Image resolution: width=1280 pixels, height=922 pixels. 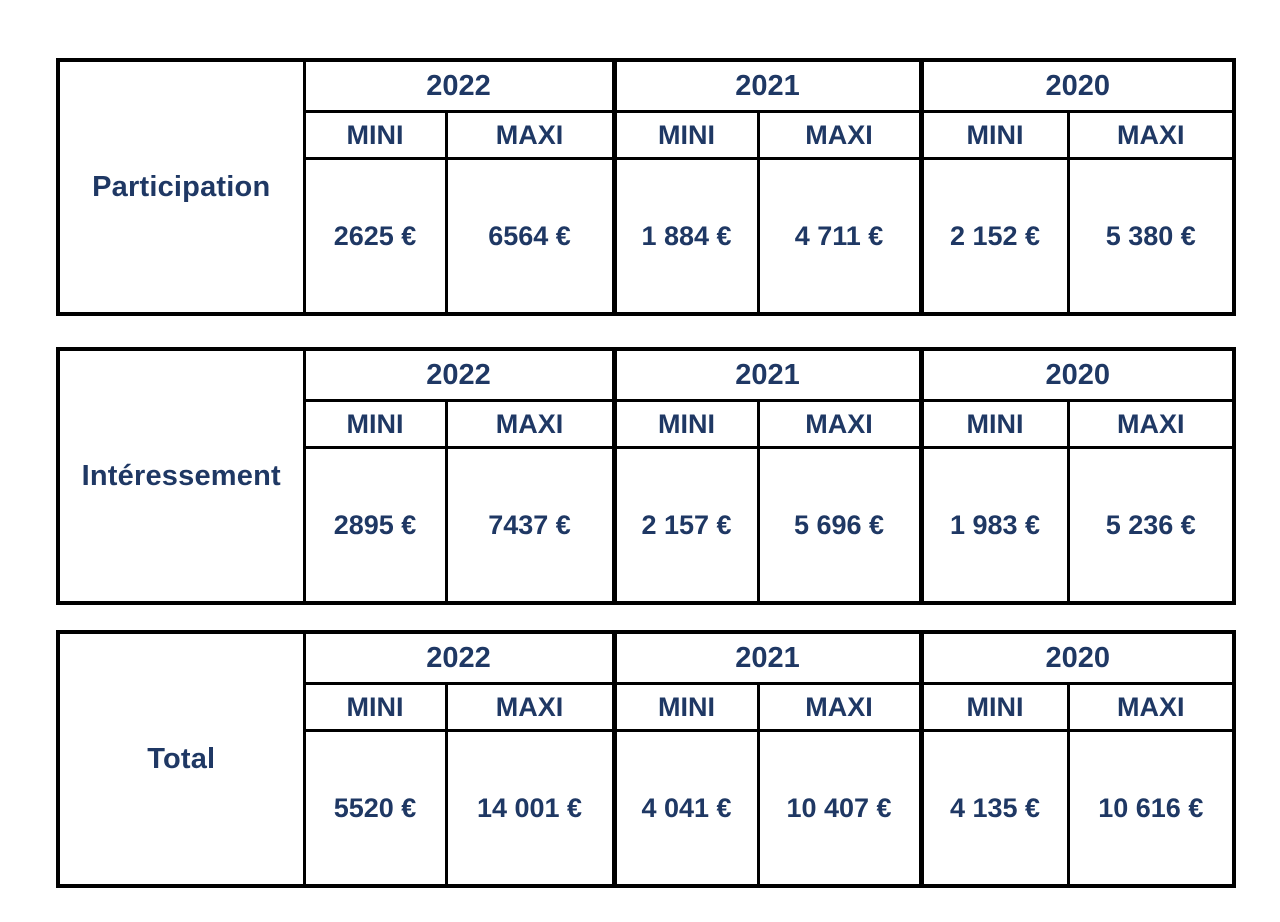 What do you see at coordinates (994, 236) in the screenshot?
I see `value-cell: 2 152 €` at bounding box center [994, 236].